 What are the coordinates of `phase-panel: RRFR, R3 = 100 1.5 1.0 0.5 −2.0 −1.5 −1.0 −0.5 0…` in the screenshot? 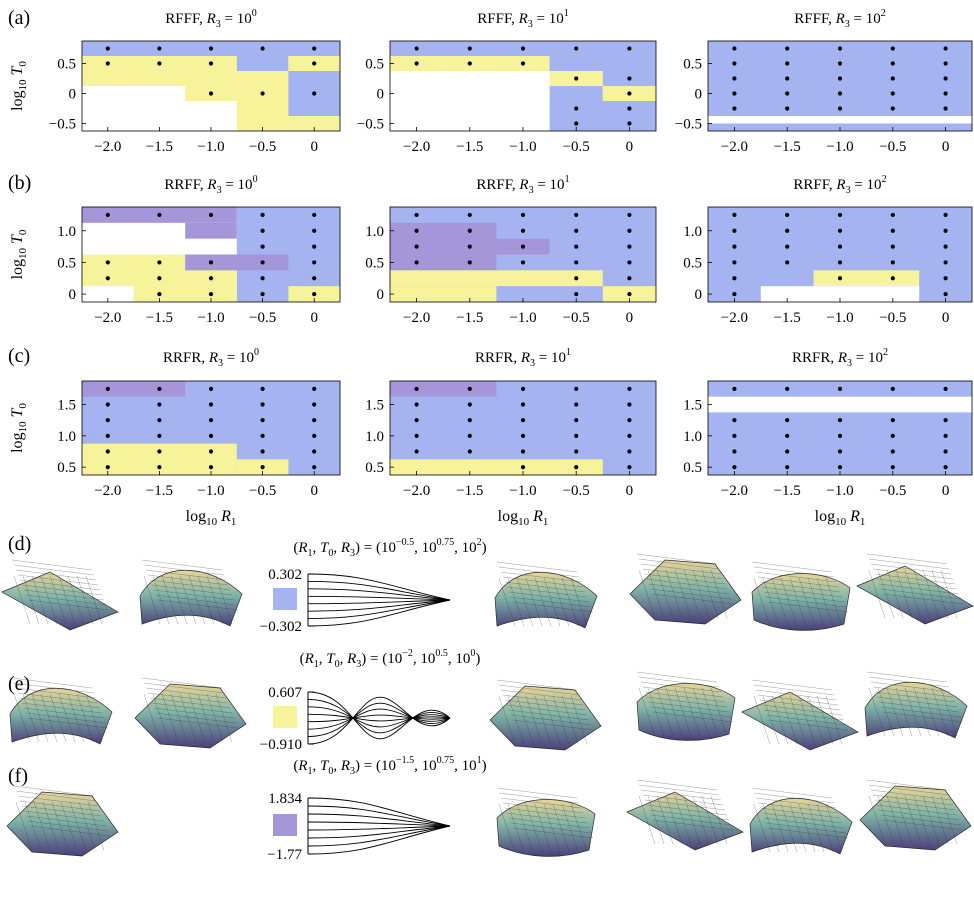 It's located at (199, 437).